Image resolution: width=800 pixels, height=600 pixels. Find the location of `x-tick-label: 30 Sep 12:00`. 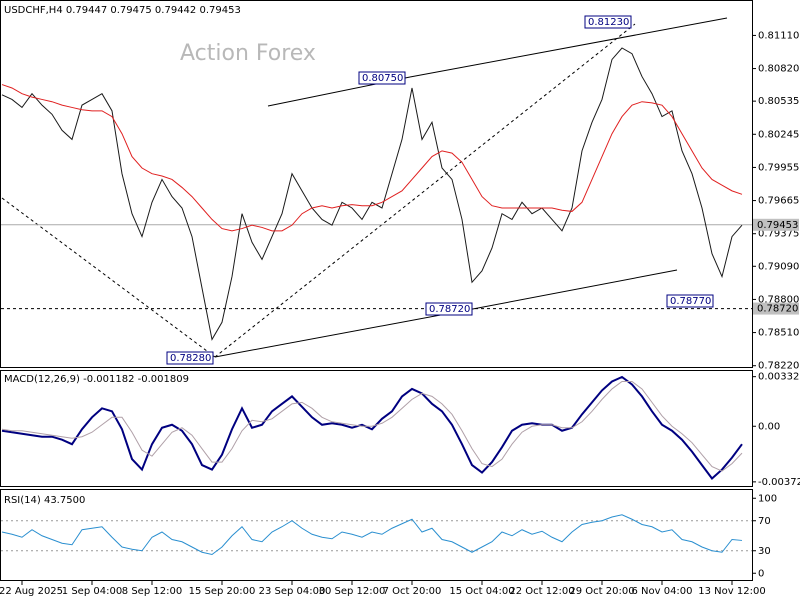

x-tick-label: 30 Sep 12:00 is located at coordinates (352, 591).